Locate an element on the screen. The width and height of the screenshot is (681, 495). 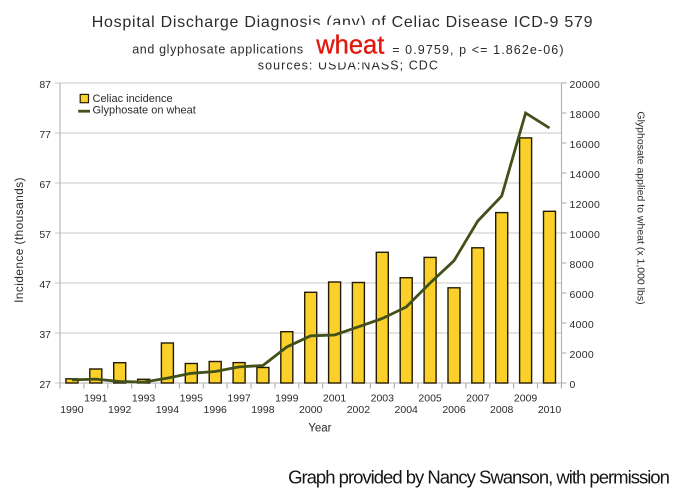
svg-text: 27 is located at coordinates (45, 385).